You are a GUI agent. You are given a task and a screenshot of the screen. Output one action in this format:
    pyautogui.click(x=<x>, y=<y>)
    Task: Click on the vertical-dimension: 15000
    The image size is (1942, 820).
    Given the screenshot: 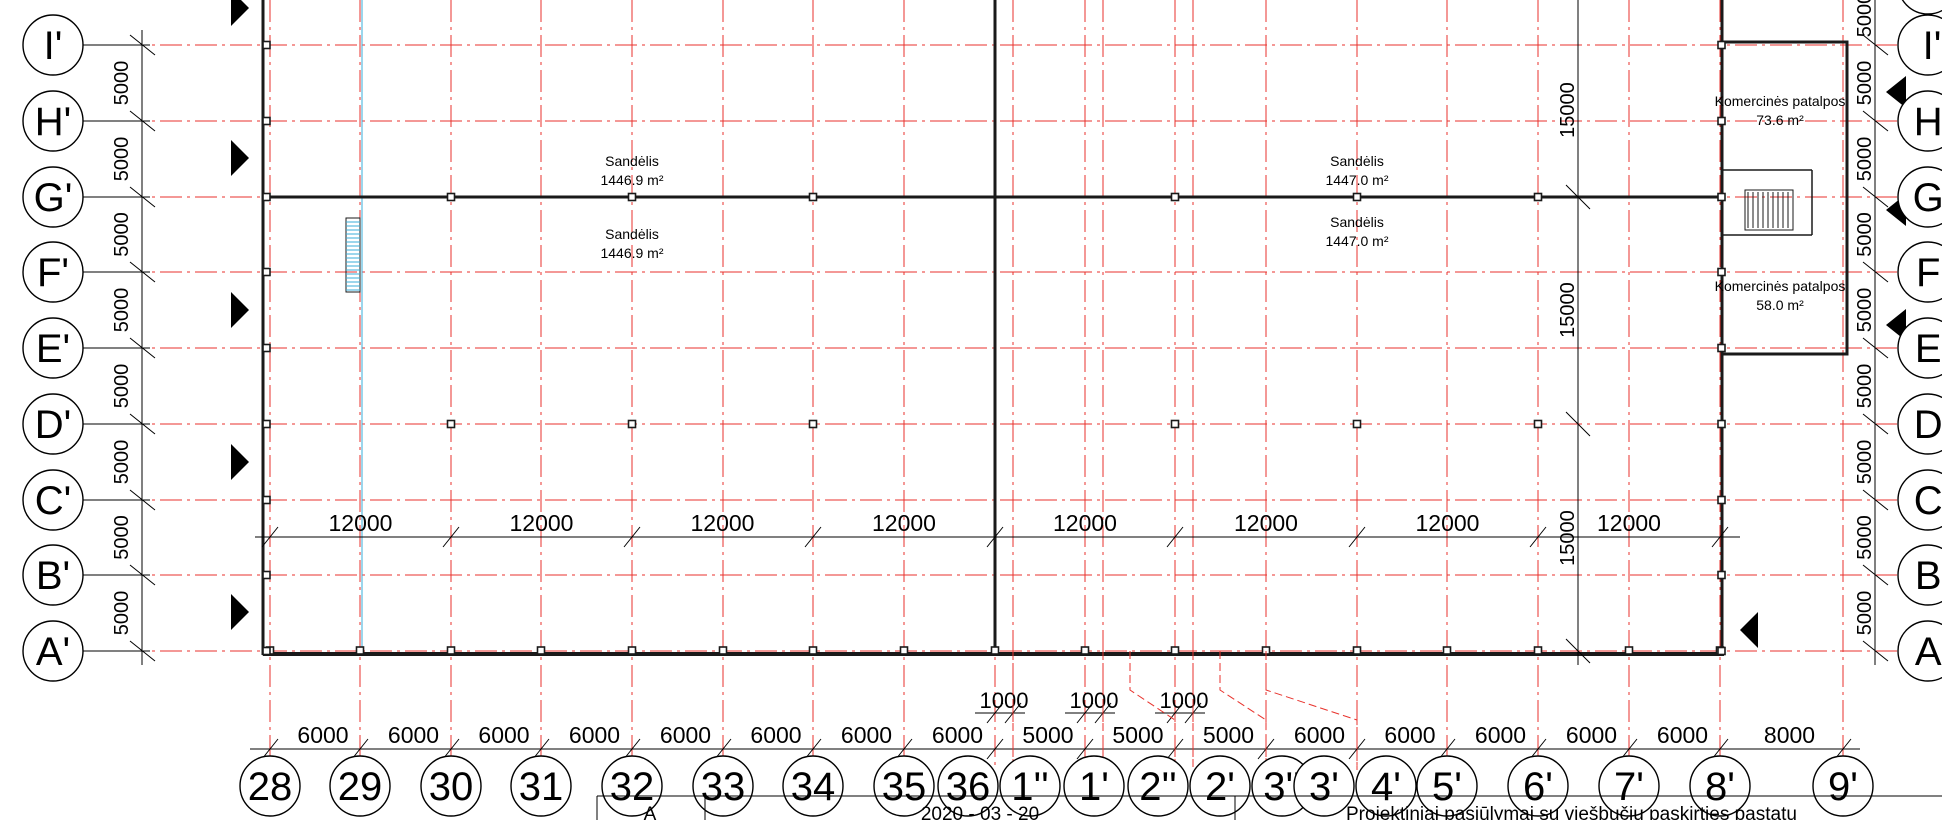 What is the action you would take?
    pyautogui.click(x=1568, y=310)
    